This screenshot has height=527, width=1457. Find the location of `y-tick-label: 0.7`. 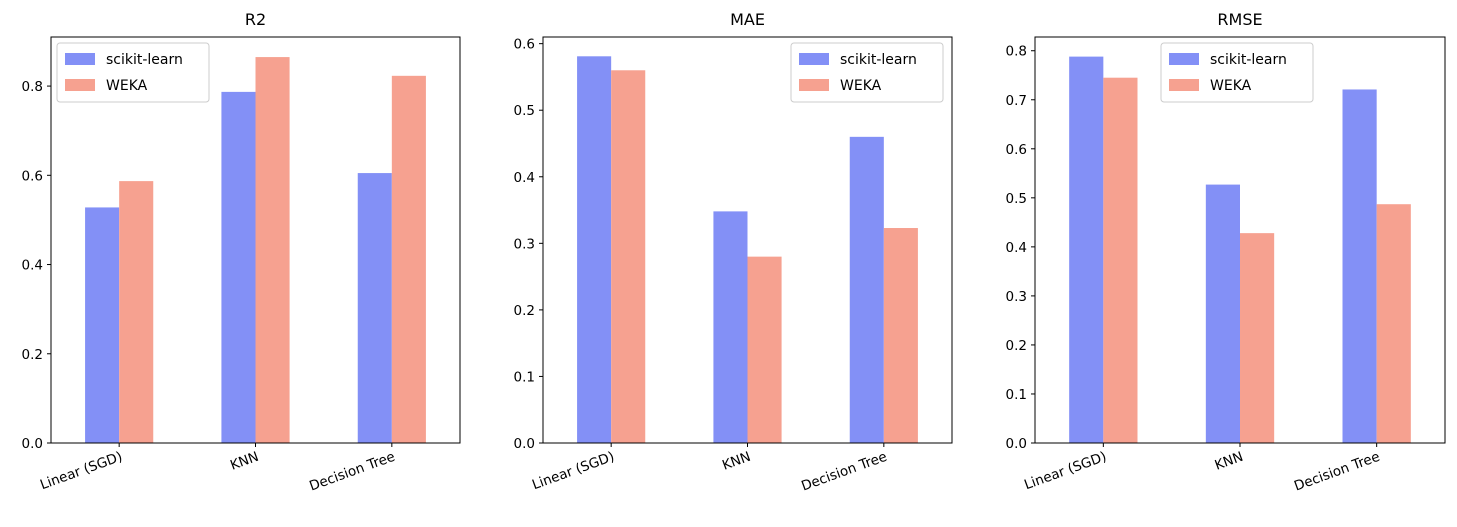

y-tick-label: 0.7 is located at coordinates (1016, 101).